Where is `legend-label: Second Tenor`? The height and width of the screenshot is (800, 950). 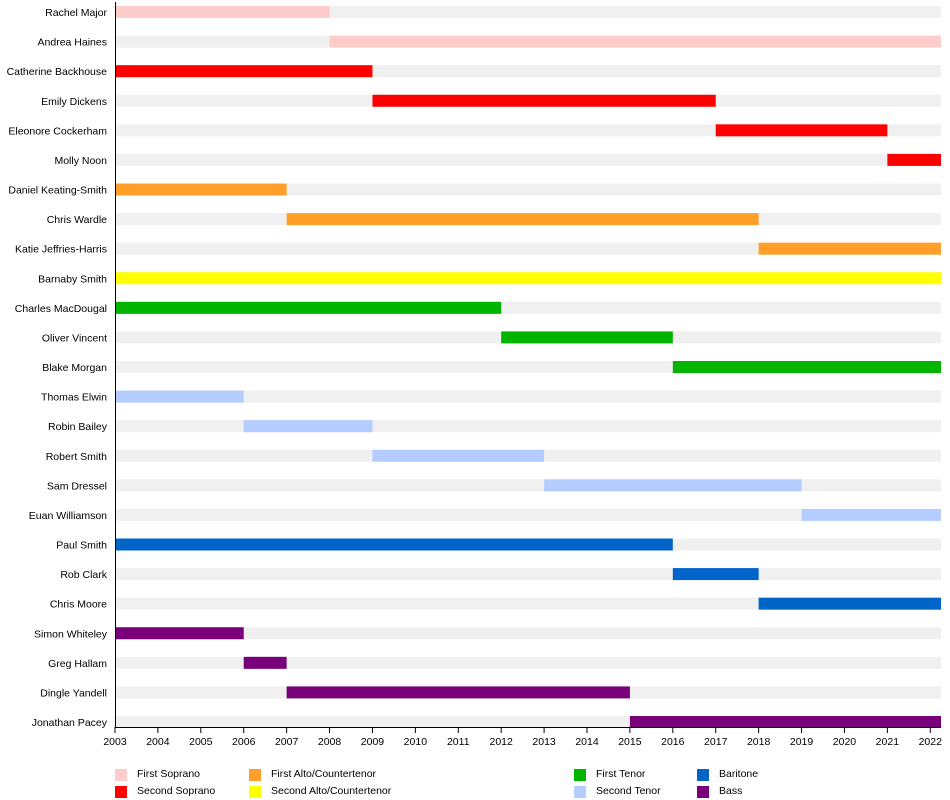 legend-label: Second Tenor is located at coordinates (628, 791).